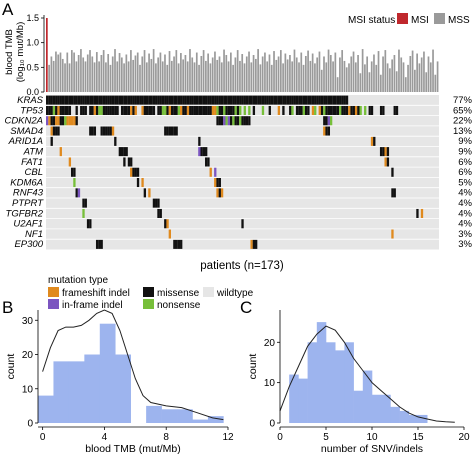 The image size is (474, 454). What do you see at coordinates (105, 437) in the screenshot?
I see `x-tick-label: 4` at bounding box center [105, 437].